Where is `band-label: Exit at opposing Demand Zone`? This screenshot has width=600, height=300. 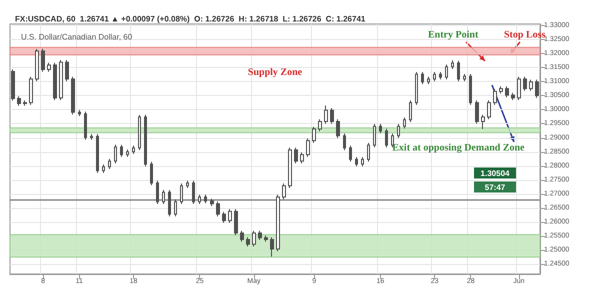 band-label: Exit at opposing Demand Zone is located at coordinates (459, 148).